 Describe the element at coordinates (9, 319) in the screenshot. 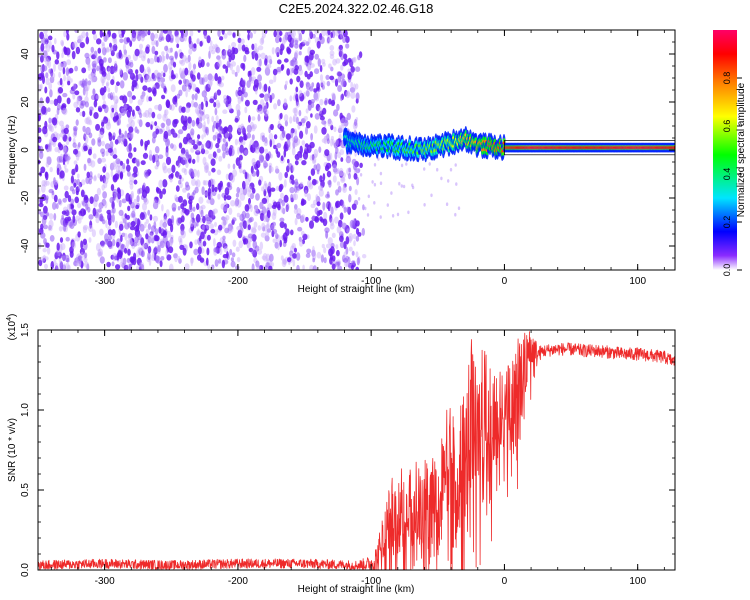

I see `snr-multiplier-exp: 4` at that location.